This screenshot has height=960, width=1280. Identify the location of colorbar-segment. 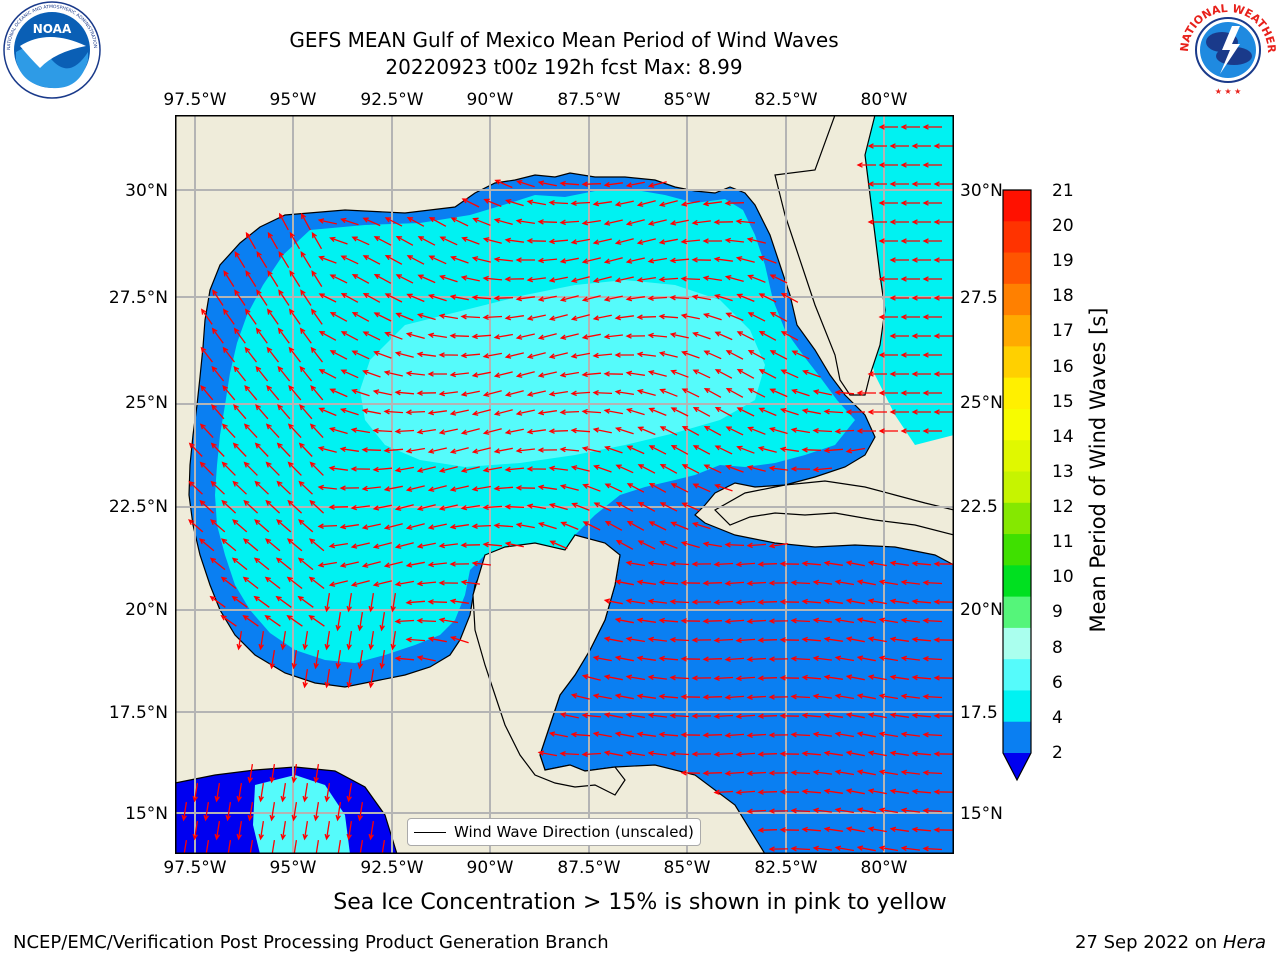
(1017, 362).